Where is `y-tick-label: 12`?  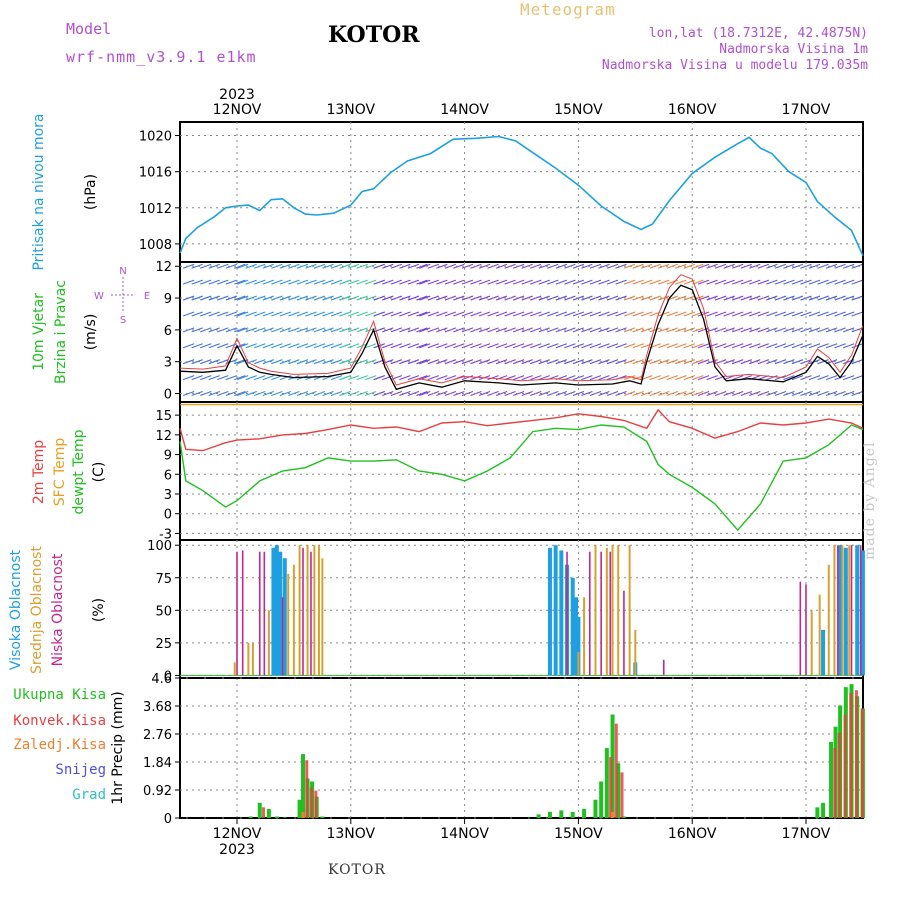
y-tick-label: 12 is located at coordinates (163, 436).